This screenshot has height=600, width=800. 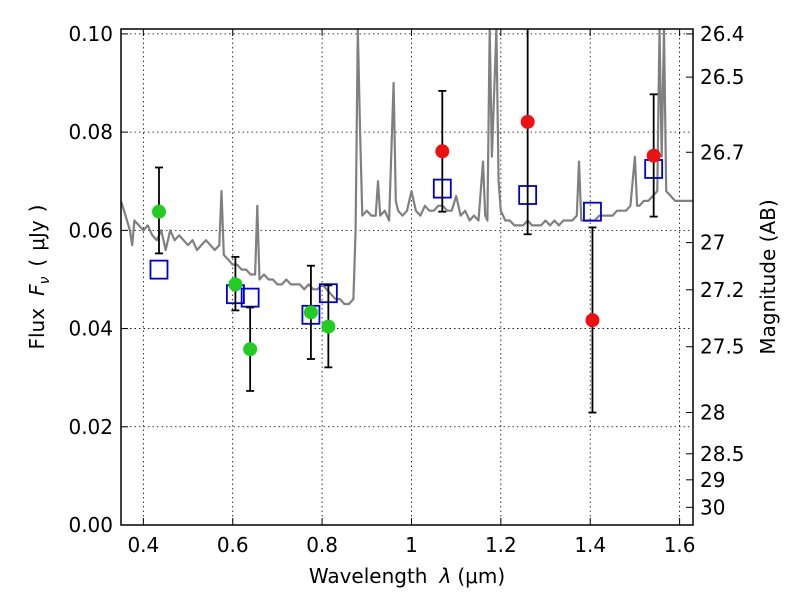 What do you see at coordinates (481, 576) in the screenshot?
I see `x-label-unit: (μm)` at bounding box center [481, 576].